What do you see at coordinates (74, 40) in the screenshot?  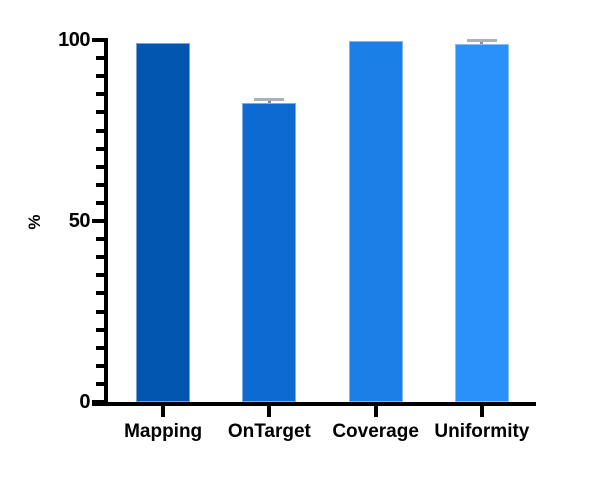 I see `y-tick-label: 100` at bounding box center [74, 40].